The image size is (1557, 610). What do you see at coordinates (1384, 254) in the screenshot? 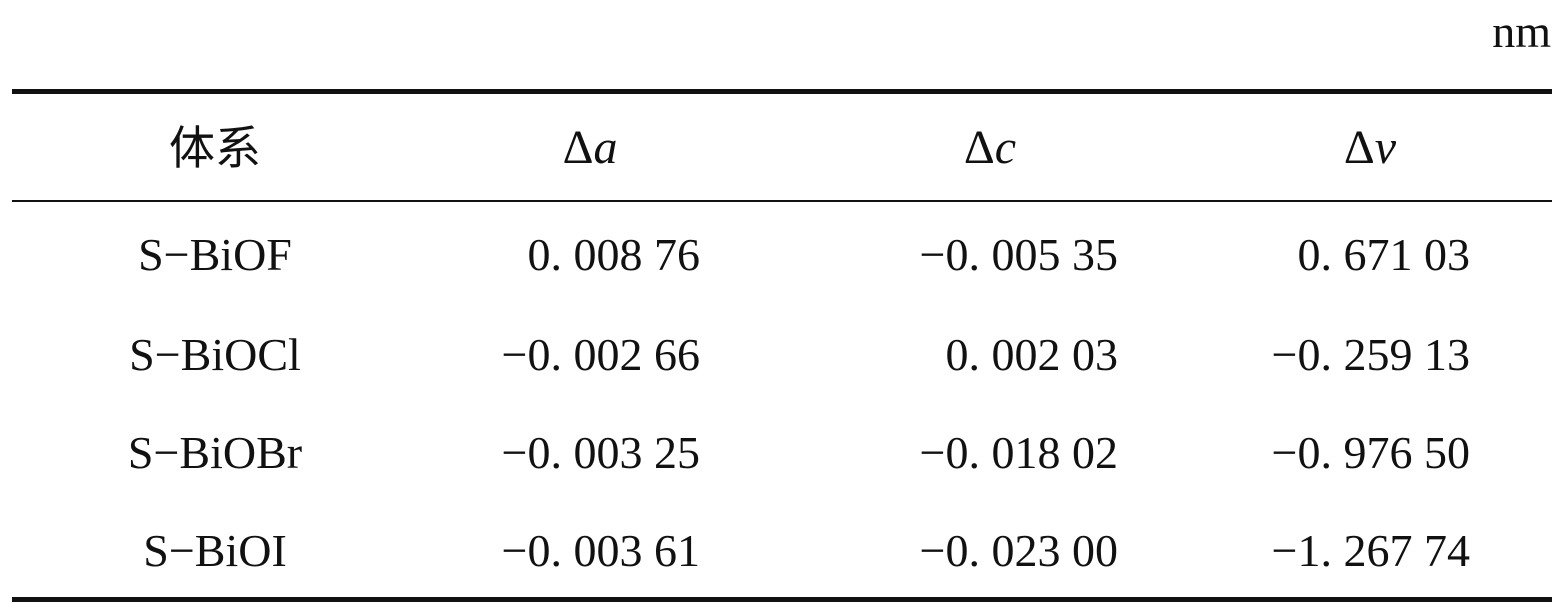
I see `cell-delta-v: 0. 671 03` at bounding box center [1384, 254].